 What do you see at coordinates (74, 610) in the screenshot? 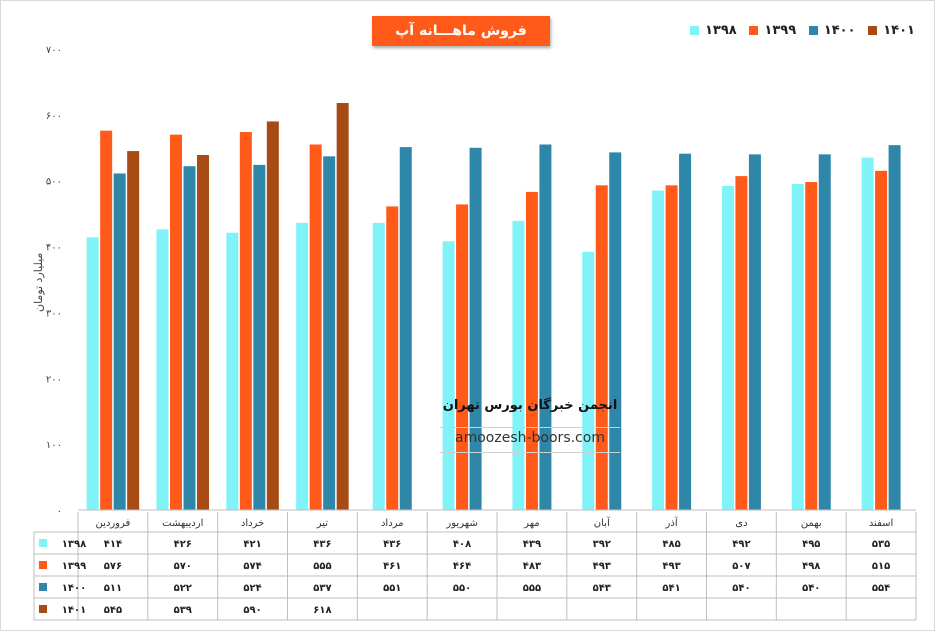
I see `table-row-label: ۱۴۰۱` at bounding box center [74, 610].